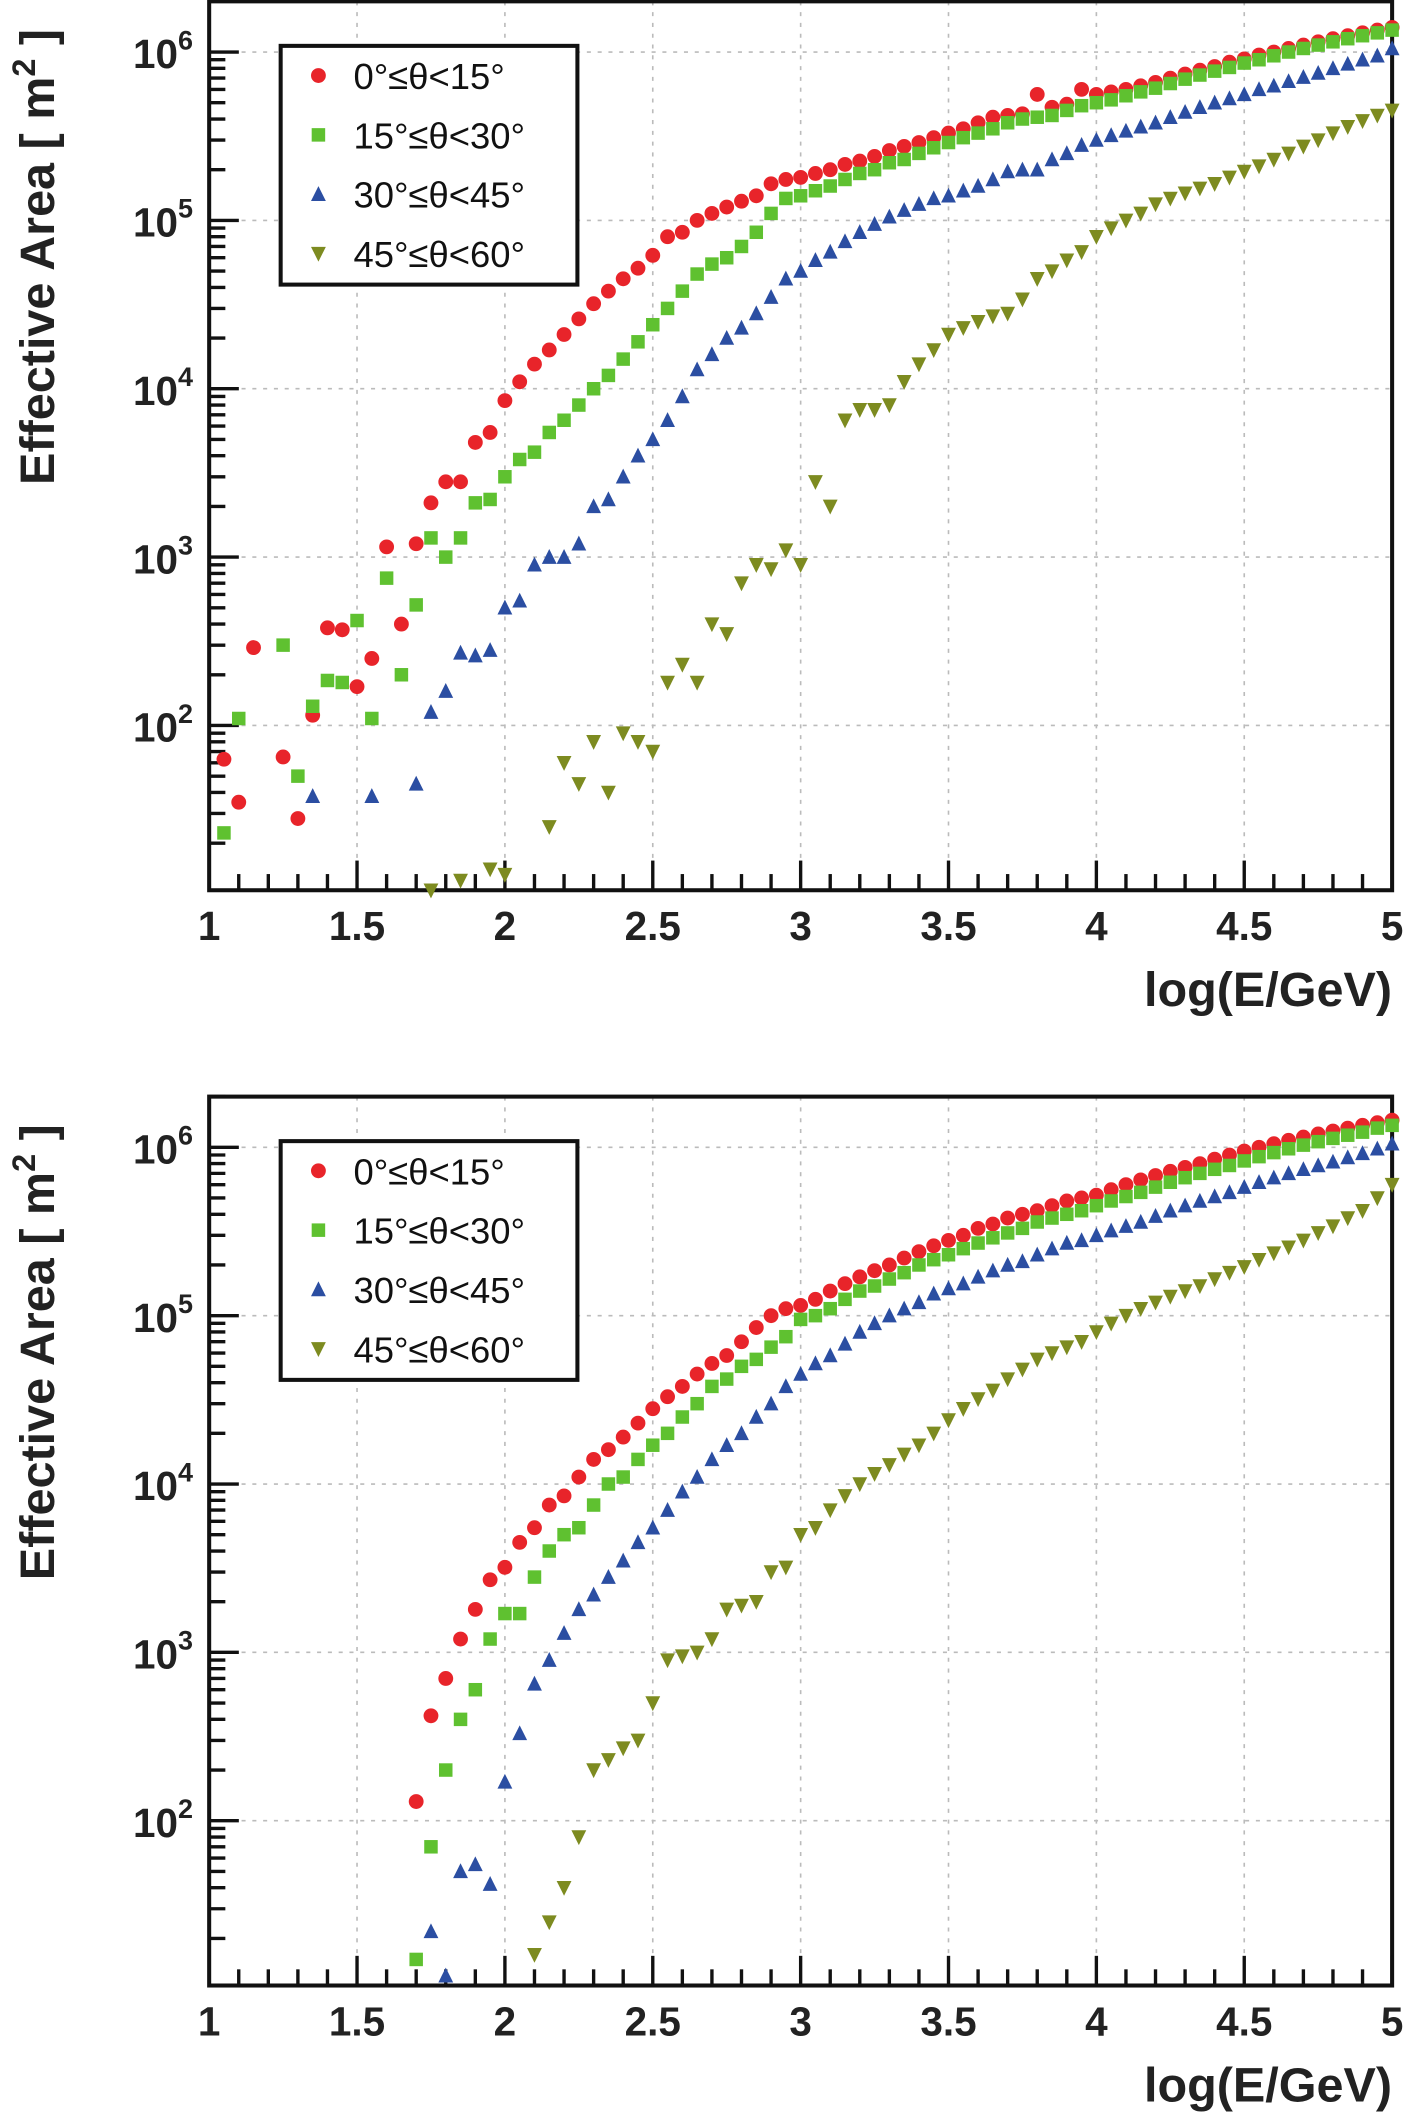  I want to click on x-tick-label: 1.5, so click(357, 2021).